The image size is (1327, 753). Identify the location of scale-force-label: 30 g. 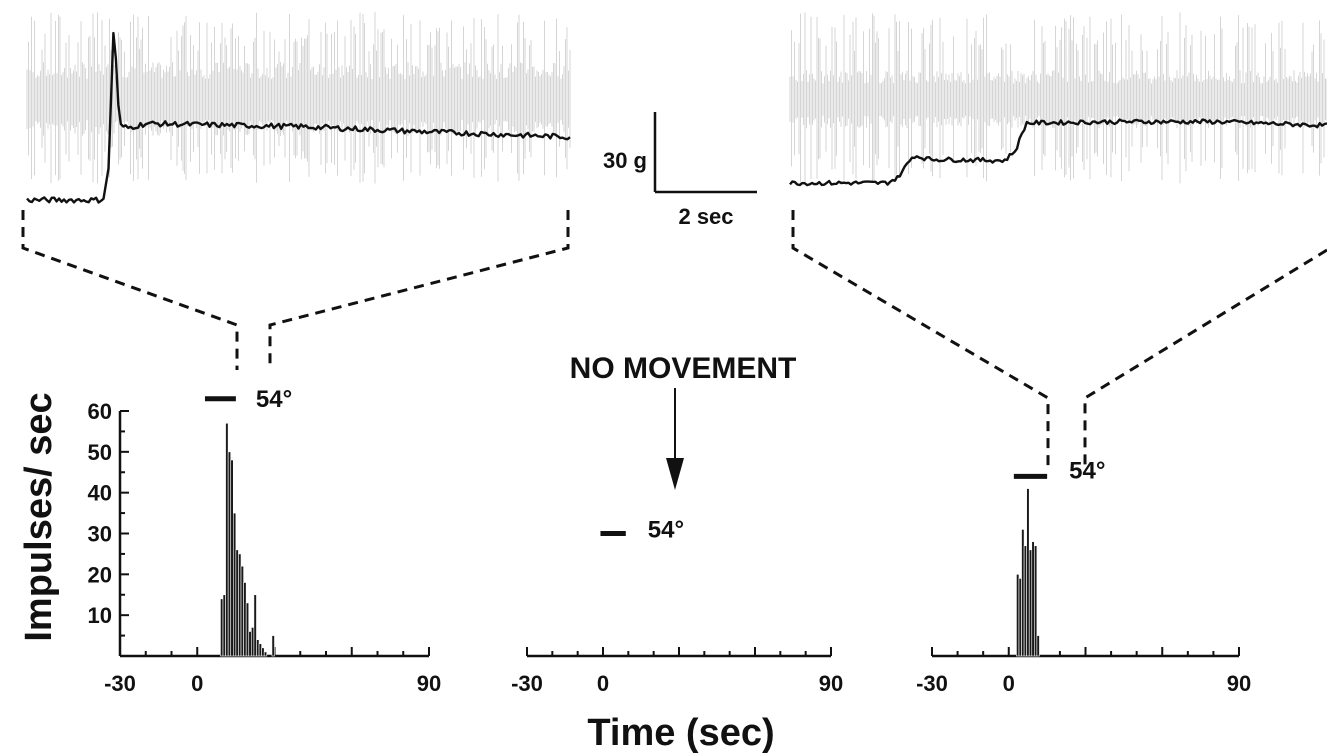
(625, 160).